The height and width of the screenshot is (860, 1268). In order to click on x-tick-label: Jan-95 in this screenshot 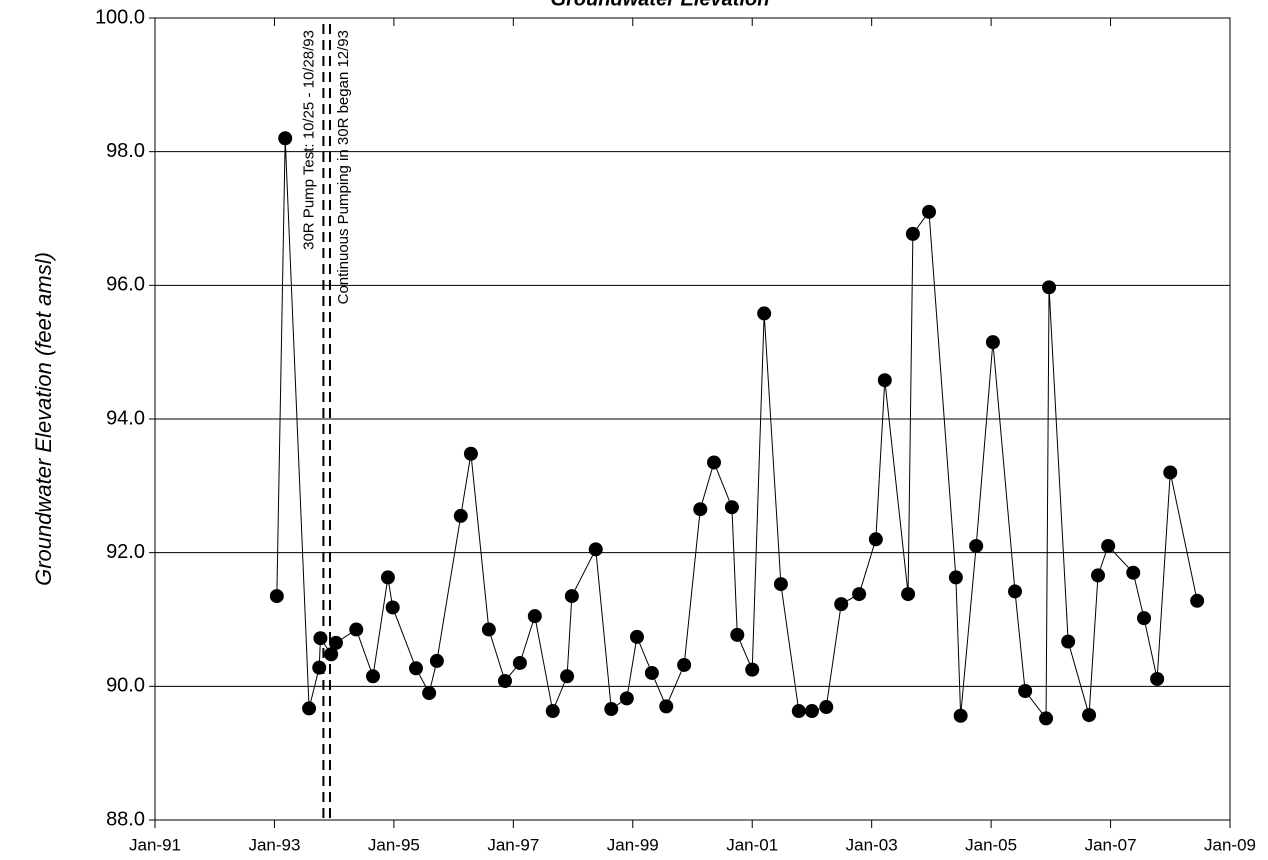, I will do `click(394, 844)`.